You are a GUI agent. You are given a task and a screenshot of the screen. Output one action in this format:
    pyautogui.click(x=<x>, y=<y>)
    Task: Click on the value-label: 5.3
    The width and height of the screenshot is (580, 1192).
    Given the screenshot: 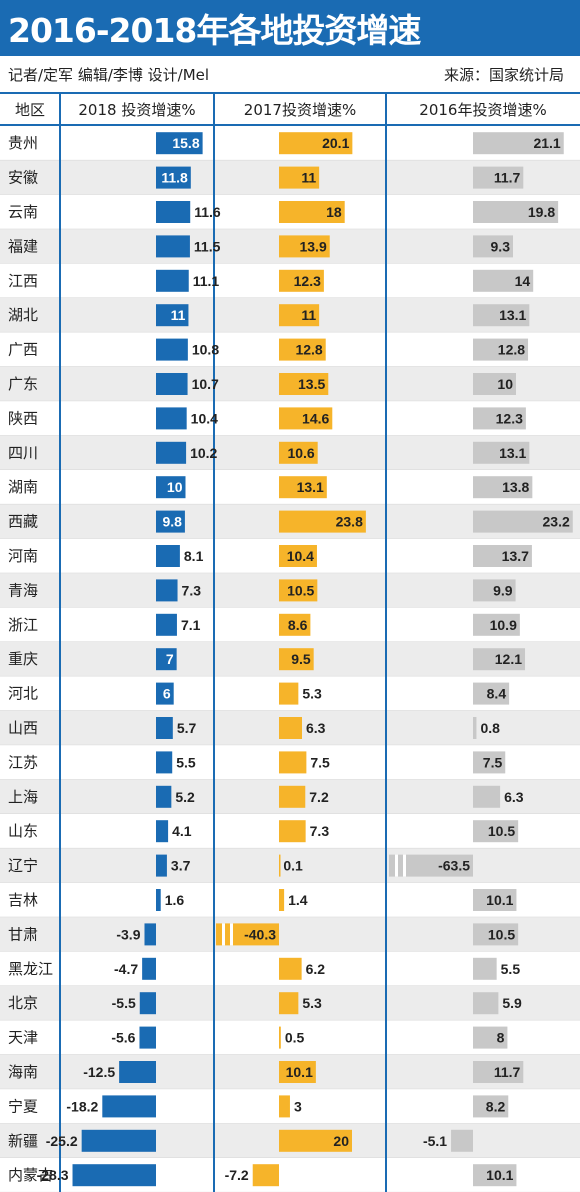 What is the action you would take?
    pyautogui.click(x=312, y=694)
    